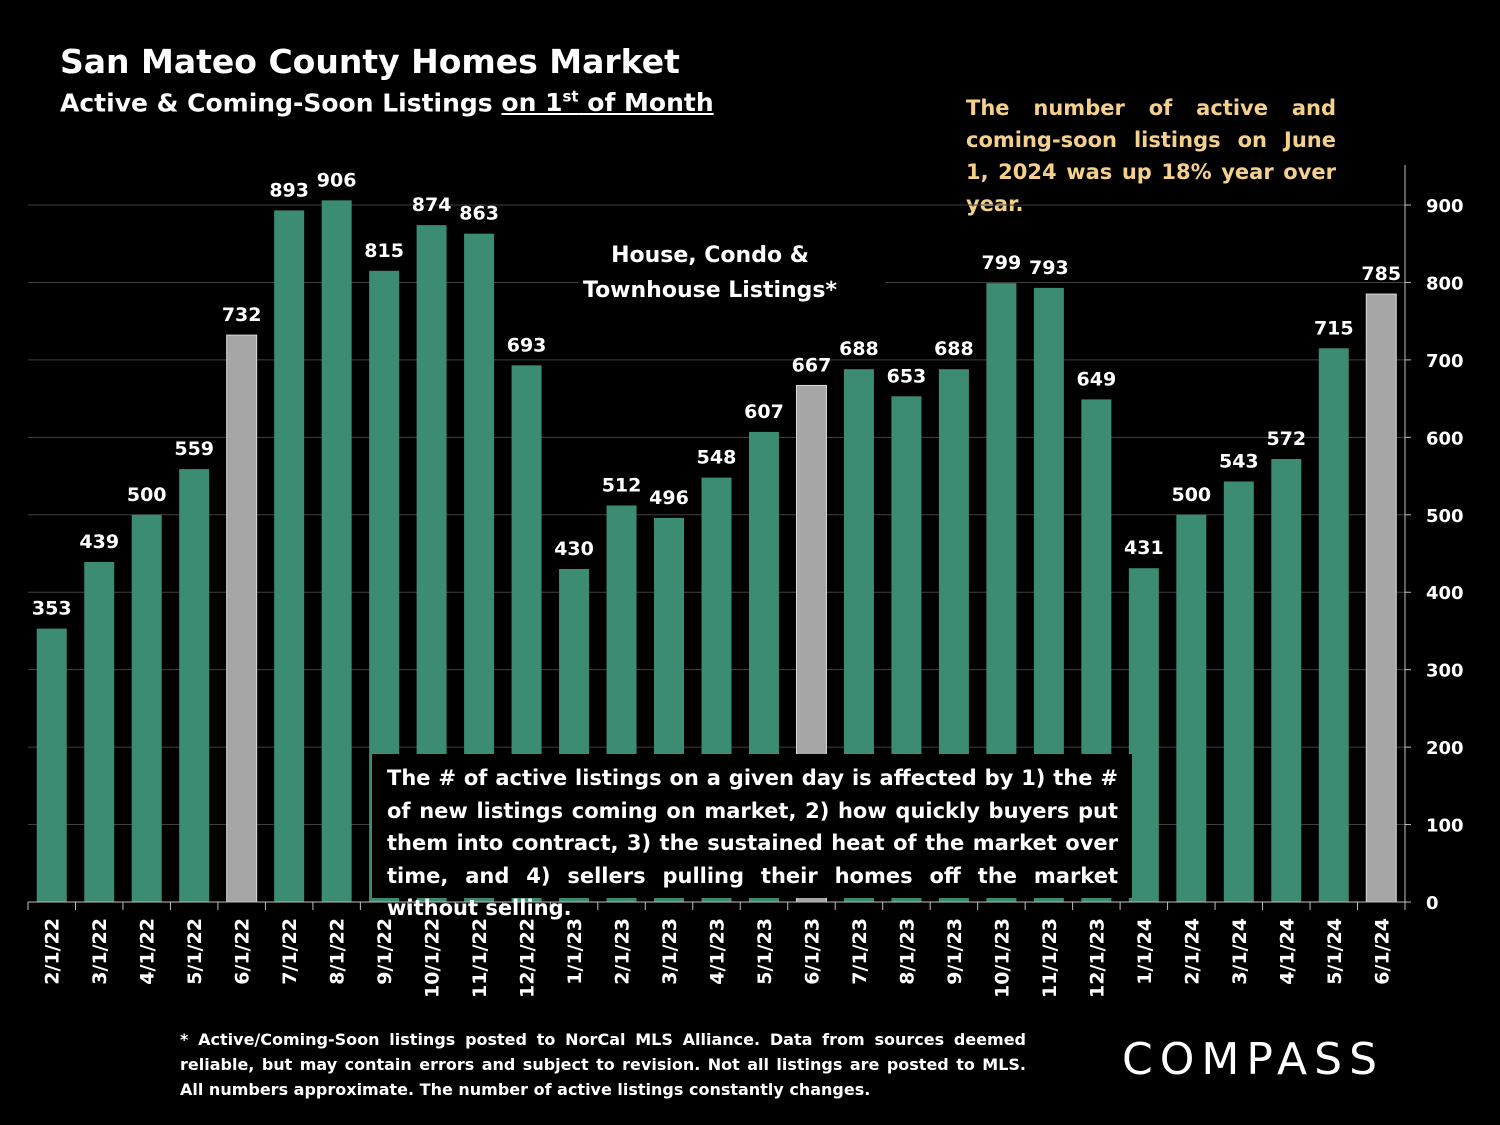 The image size is (1500, 1125). What do you see at coordinates (338, 951) in the screenshot?
I see `x-tick-label: 8/1/22` at bounding box center [338, 951].